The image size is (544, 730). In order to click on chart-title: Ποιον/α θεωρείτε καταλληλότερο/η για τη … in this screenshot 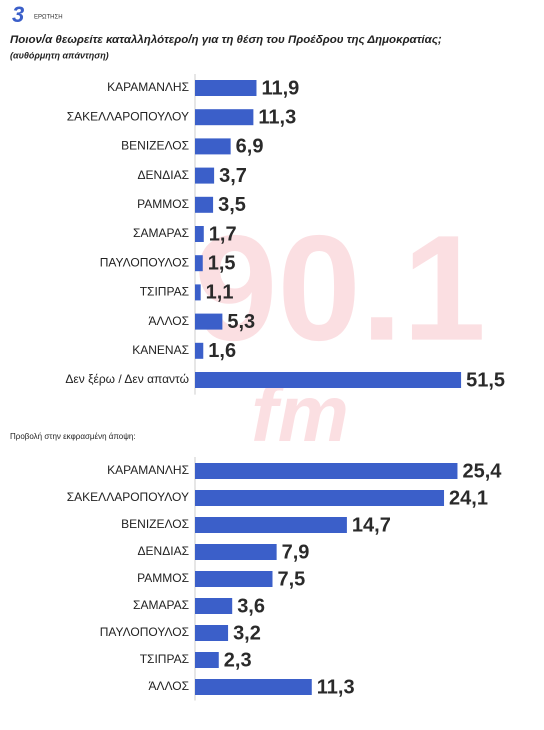, I will do `click(226, 40)`.